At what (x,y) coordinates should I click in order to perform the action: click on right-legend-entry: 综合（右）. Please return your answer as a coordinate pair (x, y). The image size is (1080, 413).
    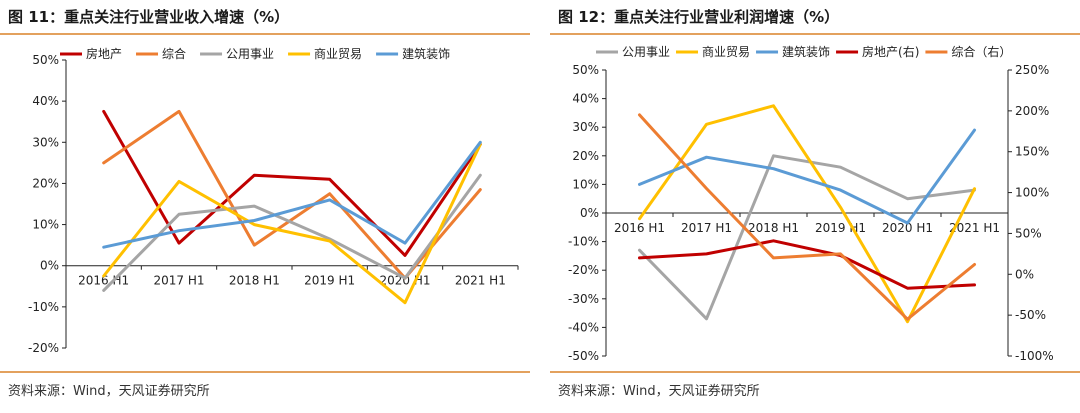
    Looking at the image, I should click on (968, 51).